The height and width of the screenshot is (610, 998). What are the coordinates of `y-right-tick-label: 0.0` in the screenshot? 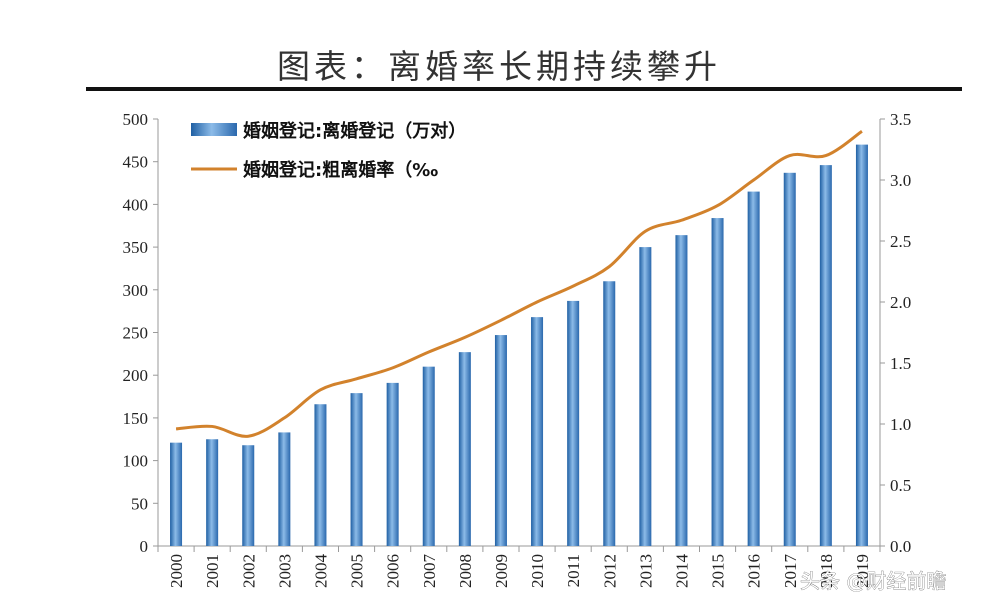 It's located at (900, 546).